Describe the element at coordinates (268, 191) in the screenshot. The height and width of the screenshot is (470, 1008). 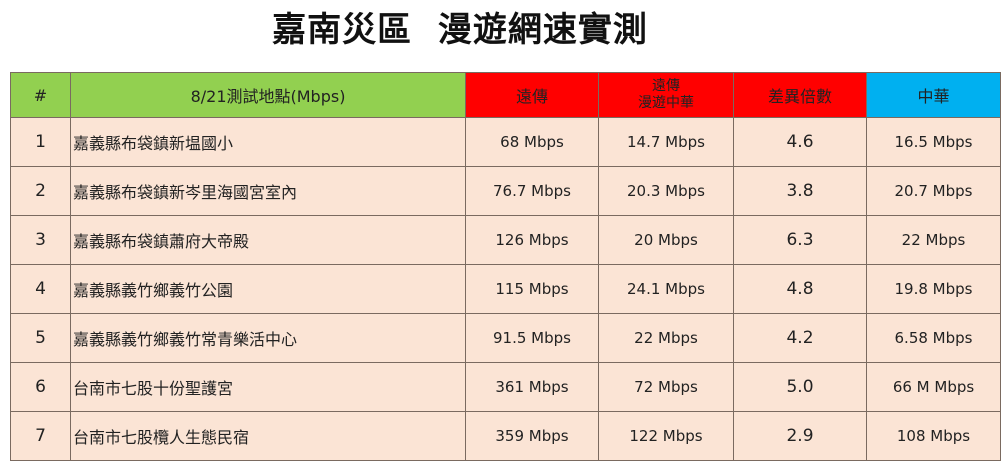
I see `location-cell: 嘉義縣布袋鎮新岑里海國宮室內` at that location.